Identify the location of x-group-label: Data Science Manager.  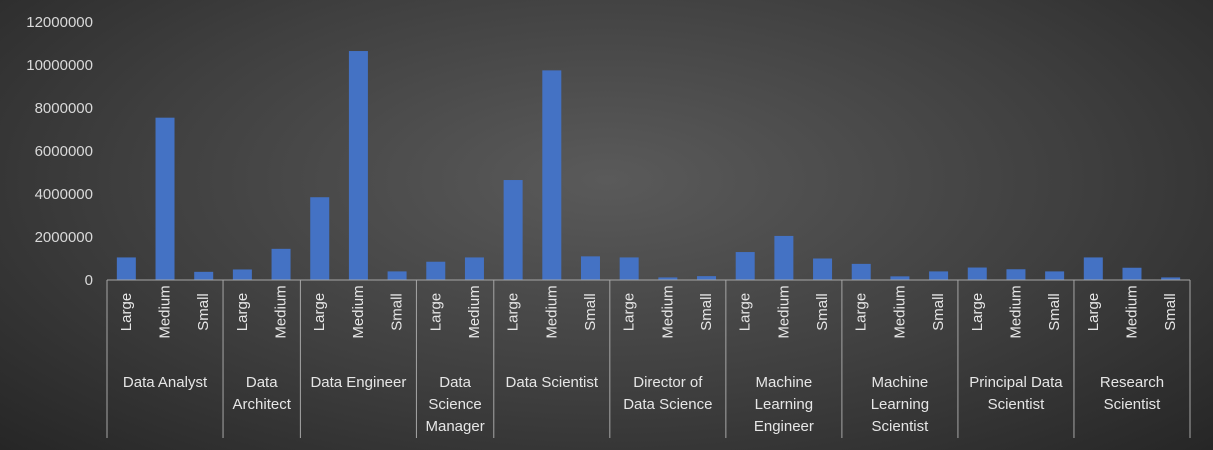
(455, 404).